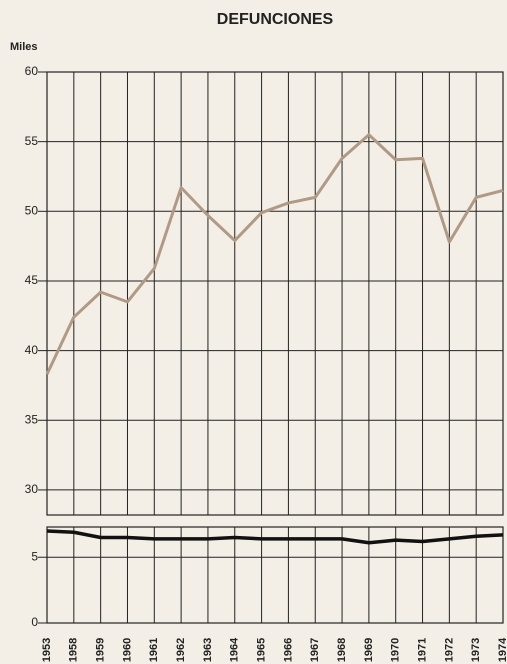 The height and width of the screenshot is (664, 507). What do you see at coordinates (181, 650) in the screenshot?
I see `x-tick-label: 1962` at bounding box center [181, 650].